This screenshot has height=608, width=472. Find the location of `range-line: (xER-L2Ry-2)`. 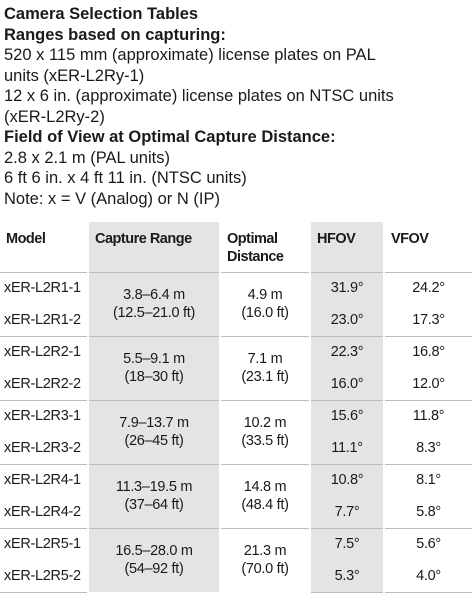

range-line: (xER-L2Ry-2) is located at coordinates (54, 116).